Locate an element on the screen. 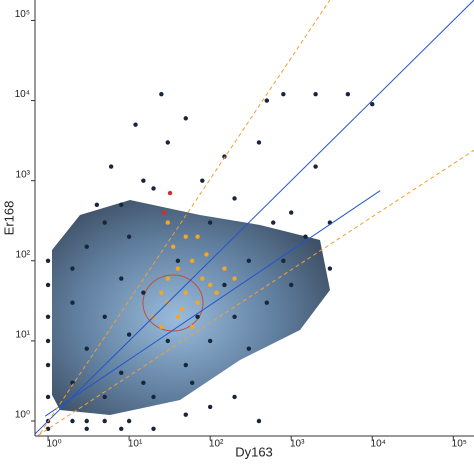  y-tick-label: 10² is located at coordinates (23, 254).